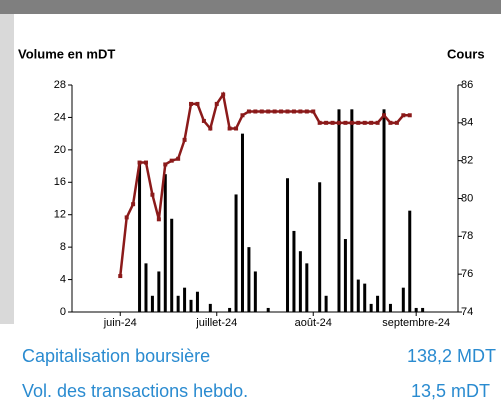 The image size is (501, 415). I want to click on y2-tick-label: 80, so click(467, 198).